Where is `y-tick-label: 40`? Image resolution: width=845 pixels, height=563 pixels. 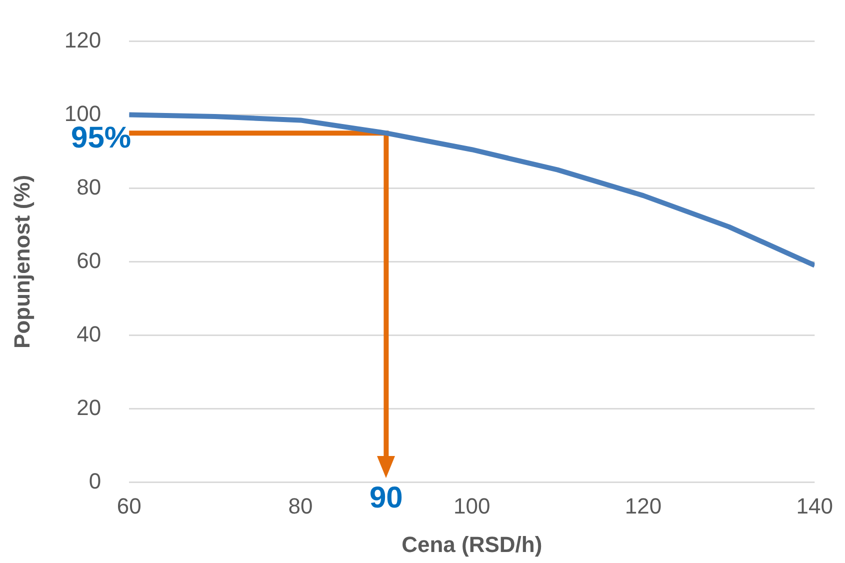 y-tick-label: 40 is located at coordinates (89, 333).